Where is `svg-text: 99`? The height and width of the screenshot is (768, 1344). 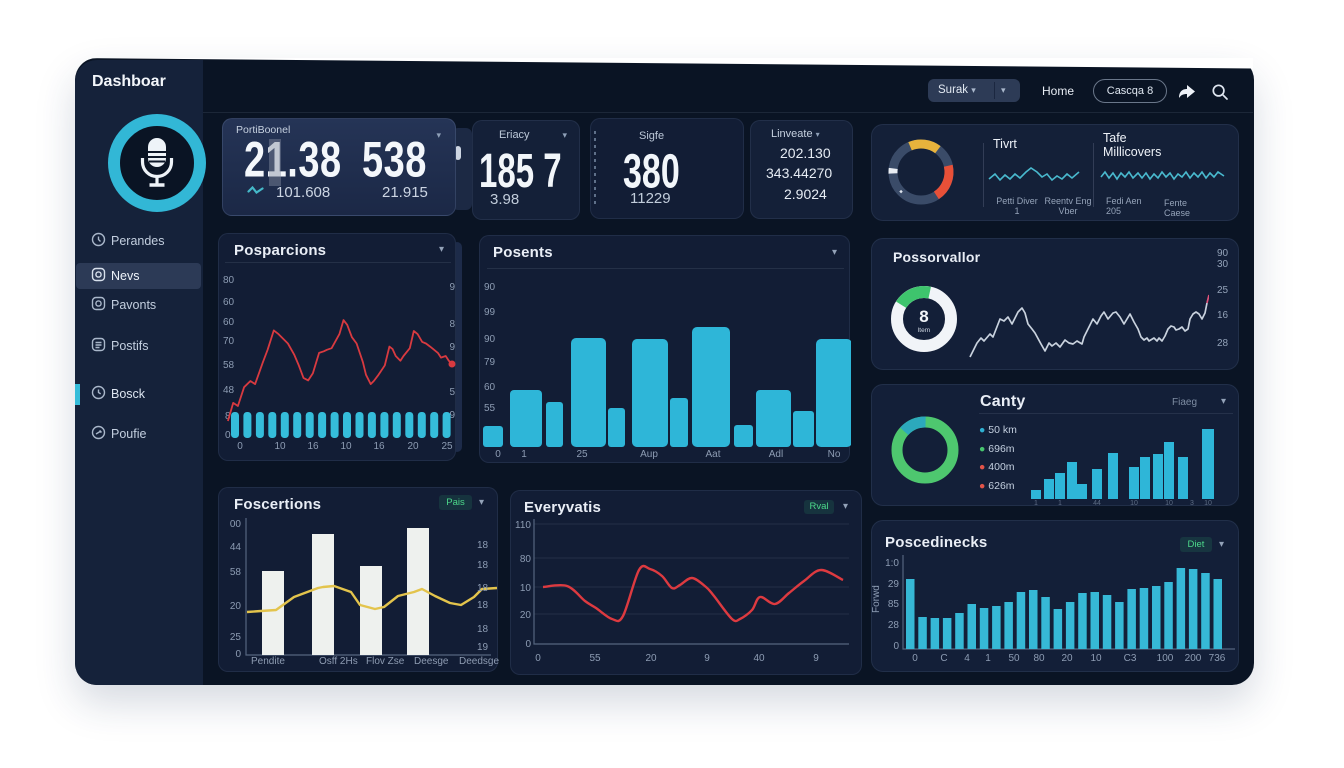 svg-text: 99 is located at coordinates (490, 312).